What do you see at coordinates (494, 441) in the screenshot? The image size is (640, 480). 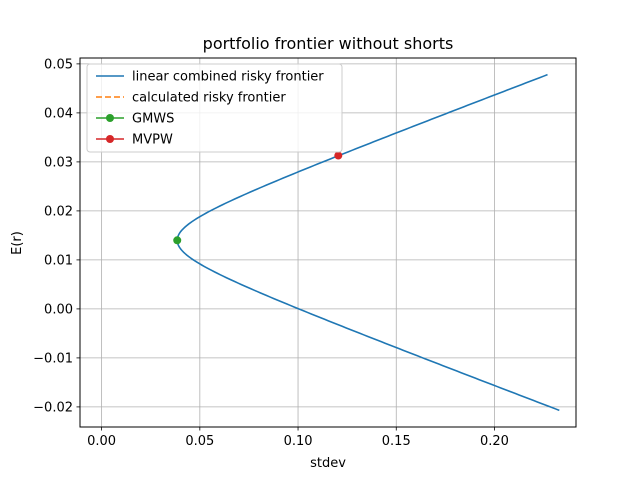 I see `x-tick-label: 0.20` at bounding box center [494, 441].